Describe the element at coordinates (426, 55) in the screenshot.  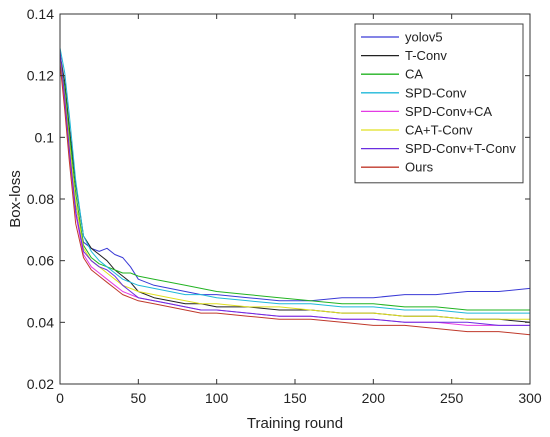
I see `legend-label-1: T-Conv` at that location.